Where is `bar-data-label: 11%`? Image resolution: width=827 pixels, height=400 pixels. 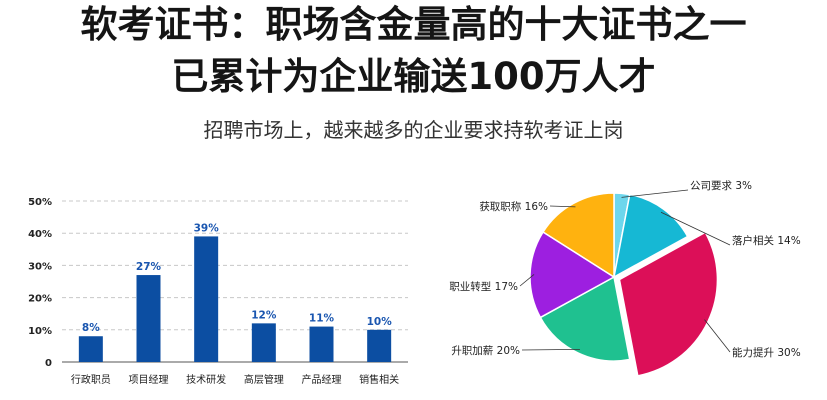
bar-data-label: 11% is located at coordinates (322, 319).